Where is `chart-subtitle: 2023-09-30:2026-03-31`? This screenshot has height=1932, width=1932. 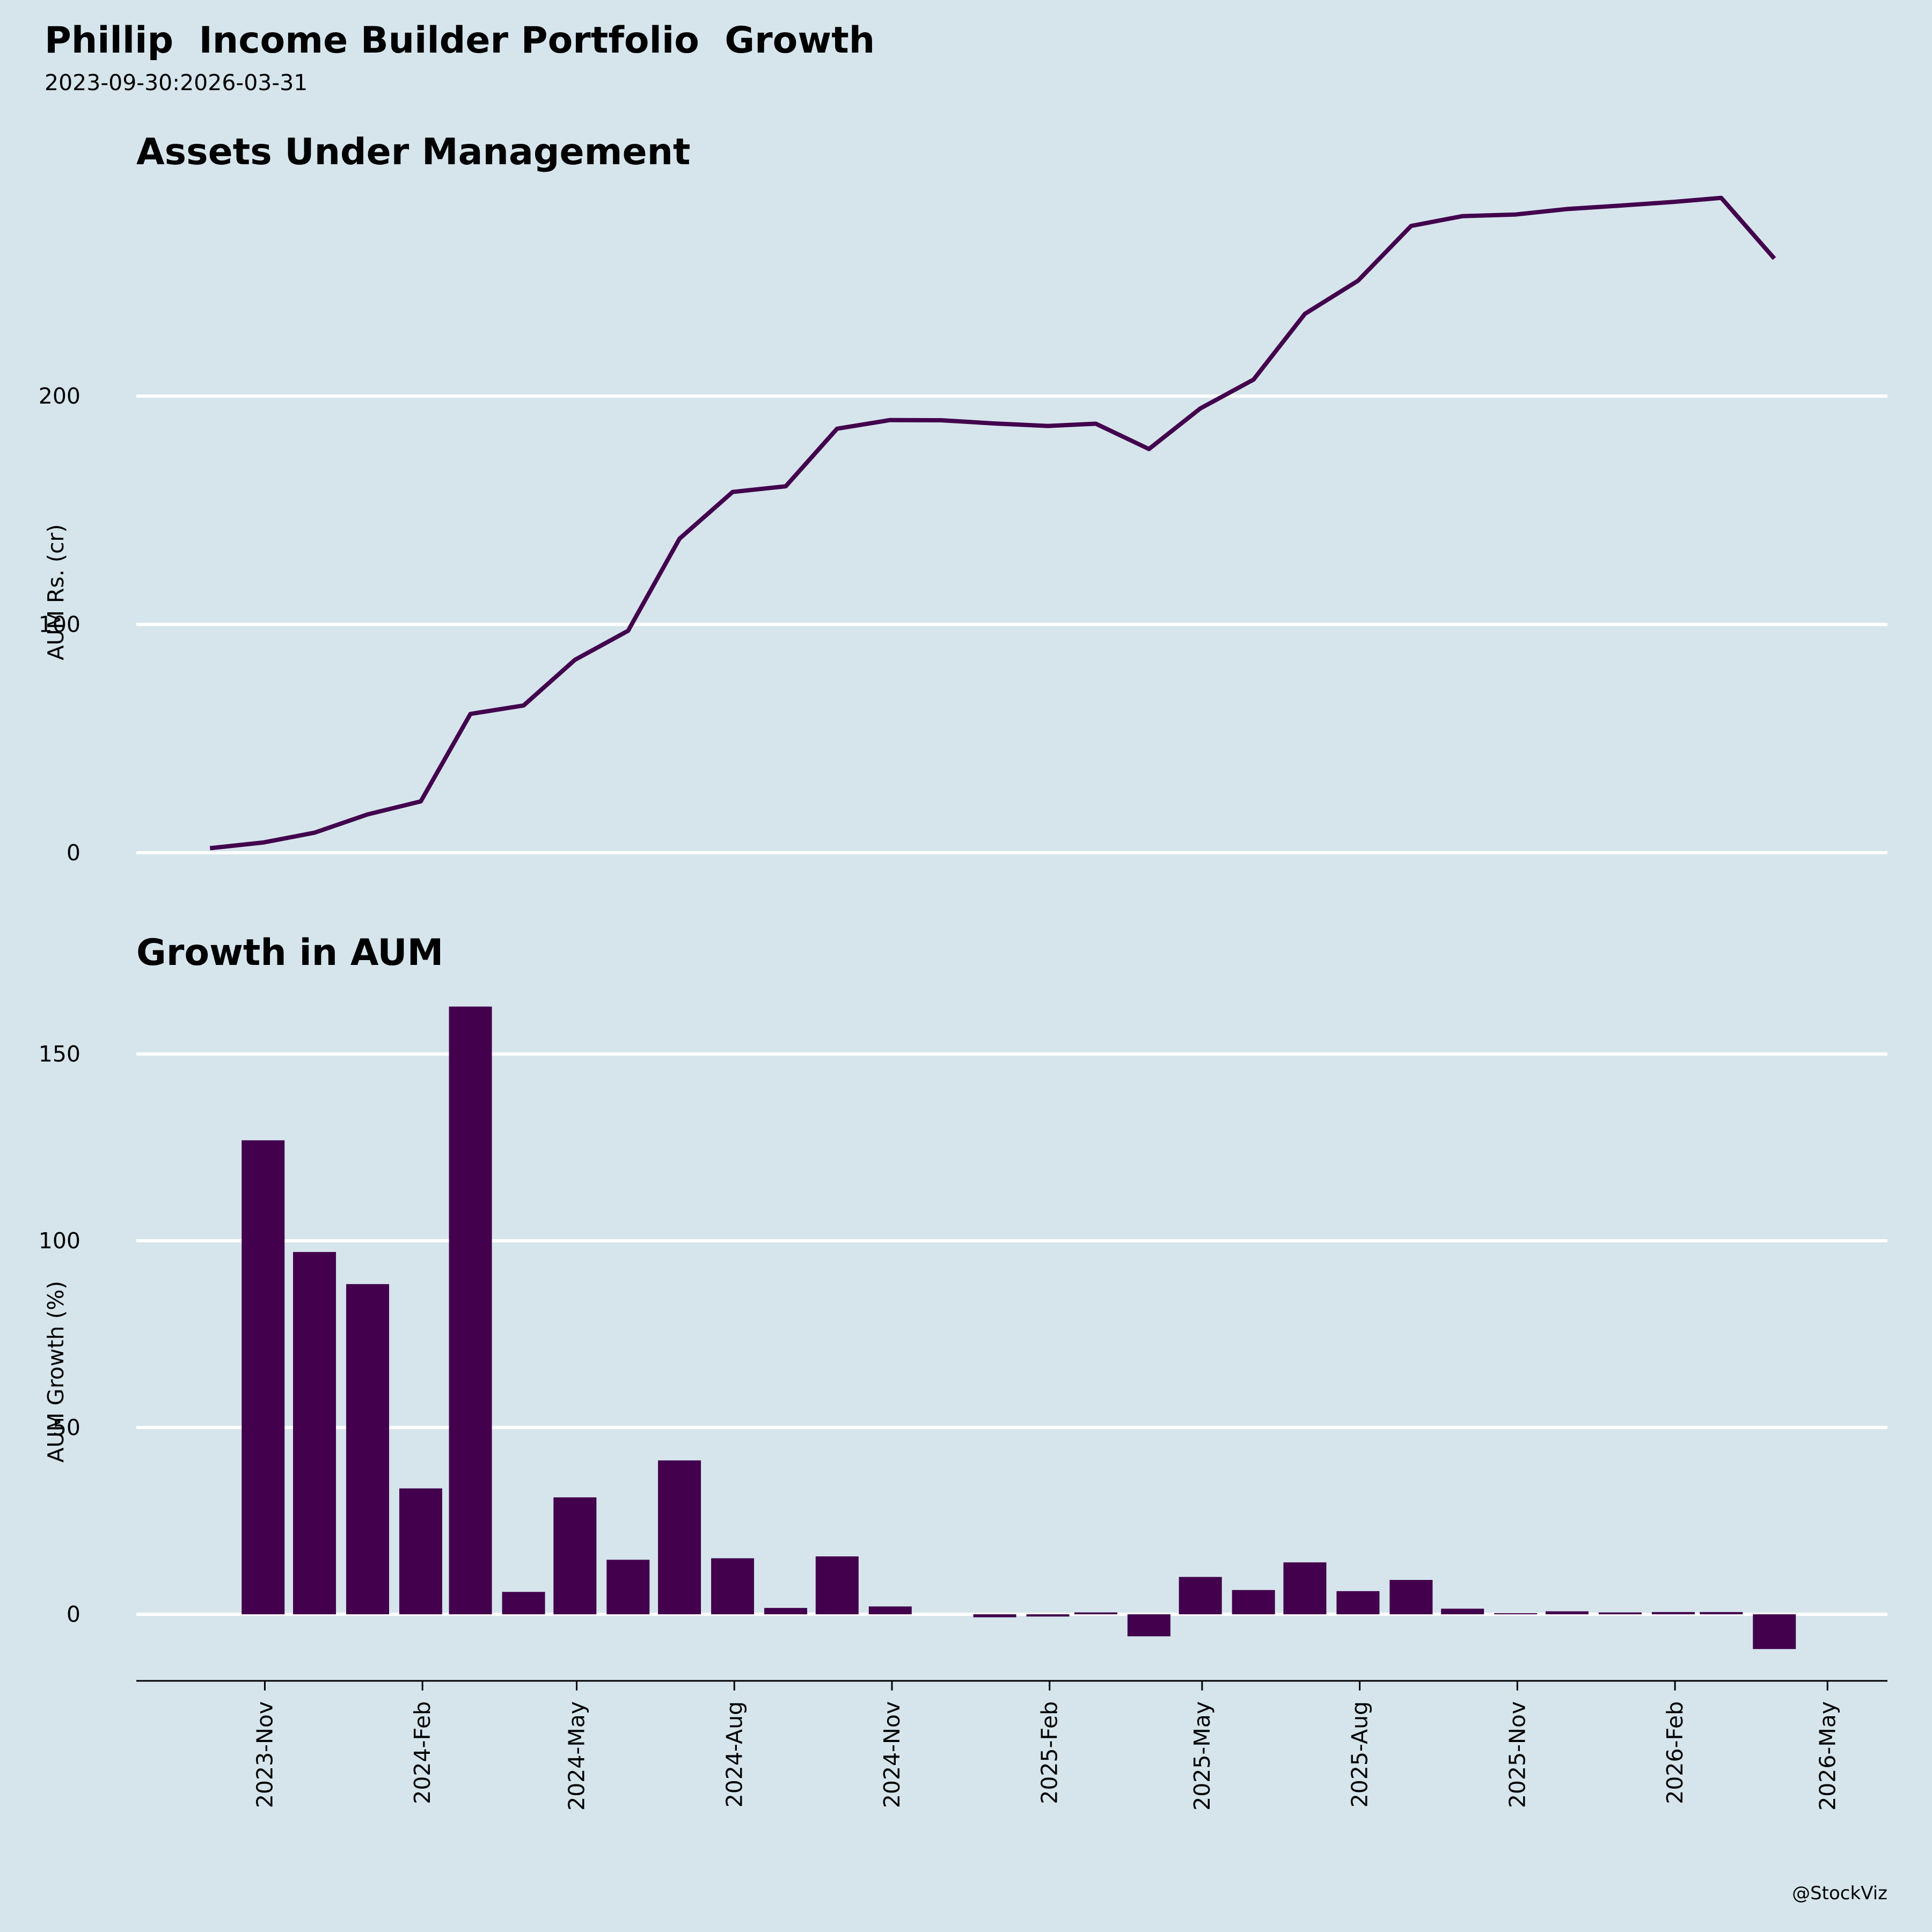
chart-subtitle: 2023-09-30:2026-03-31 is located at coordinates (176, 83).